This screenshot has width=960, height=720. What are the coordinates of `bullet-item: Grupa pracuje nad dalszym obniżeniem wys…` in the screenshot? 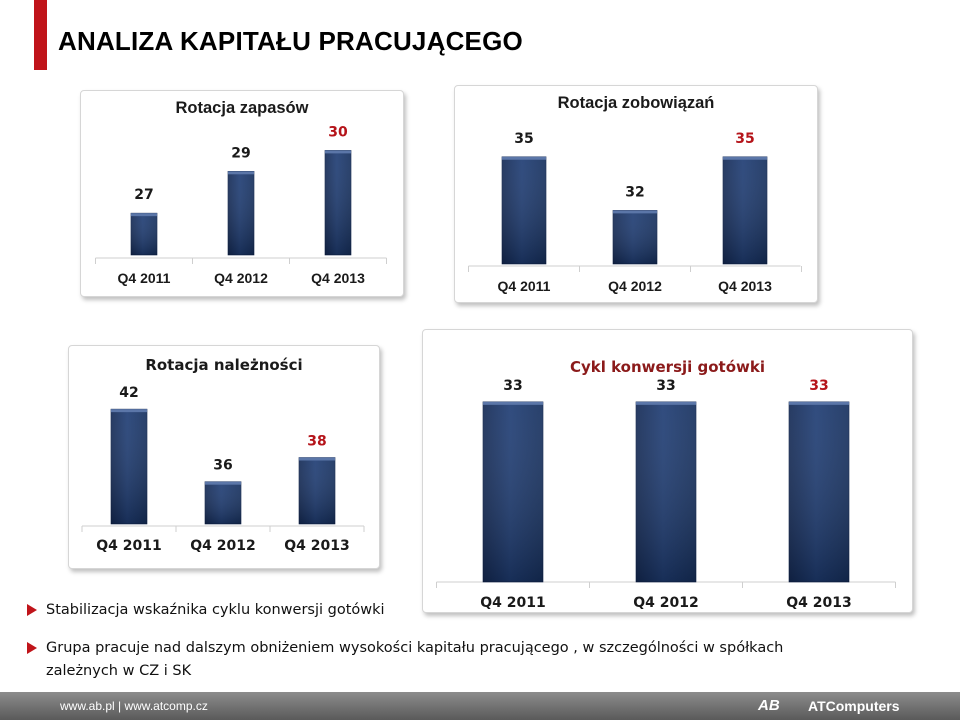 It's located at (426, 660).